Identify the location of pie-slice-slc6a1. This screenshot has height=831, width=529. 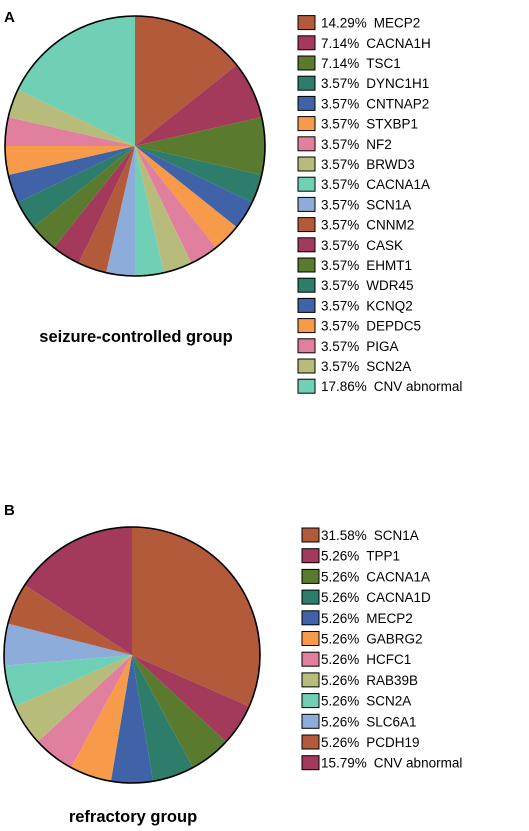
(68, 644).